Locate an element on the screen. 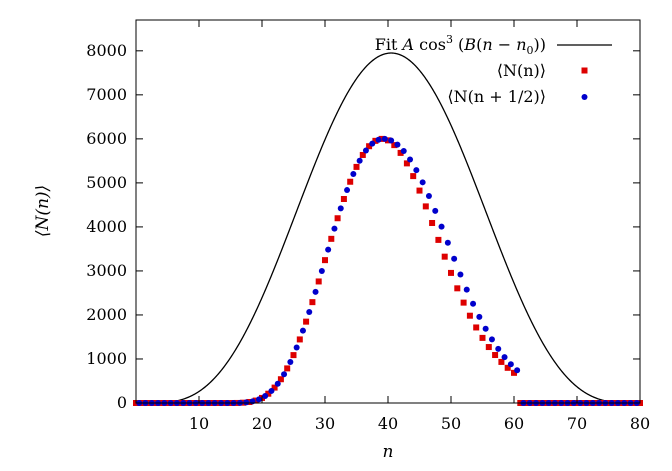  y-tick-label: 8000 is located at coordinates (106, 50).